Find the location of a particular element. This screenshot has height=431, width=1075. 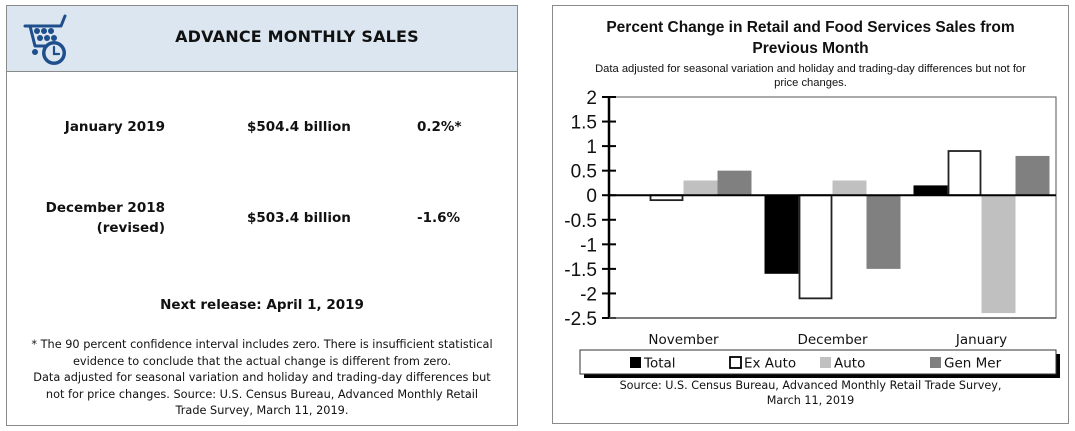

y-tick-label: -0.5 is located at coordinates (580, 221).